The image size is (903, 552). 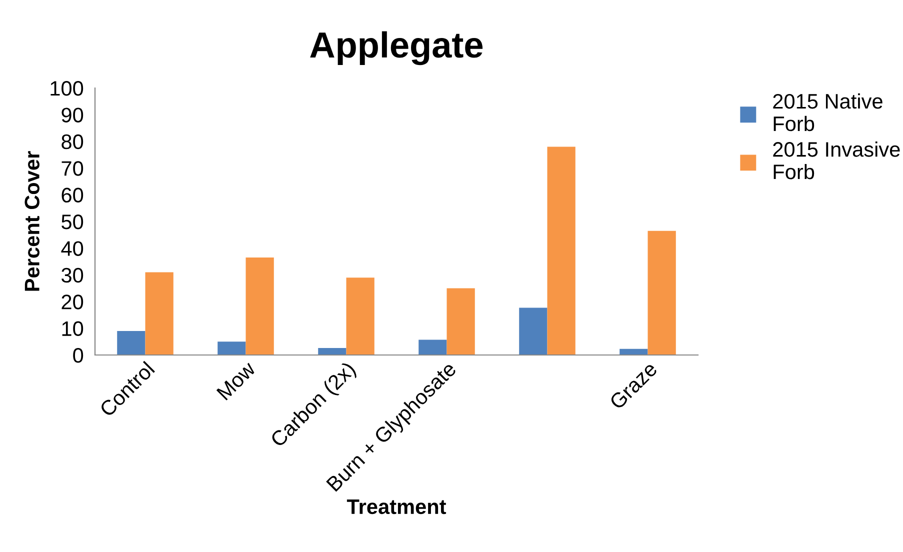 What do you see at coordinates (73, 328) in the screenshot?
I see `y-tick-label: 10` at bounding box center [73, 328].